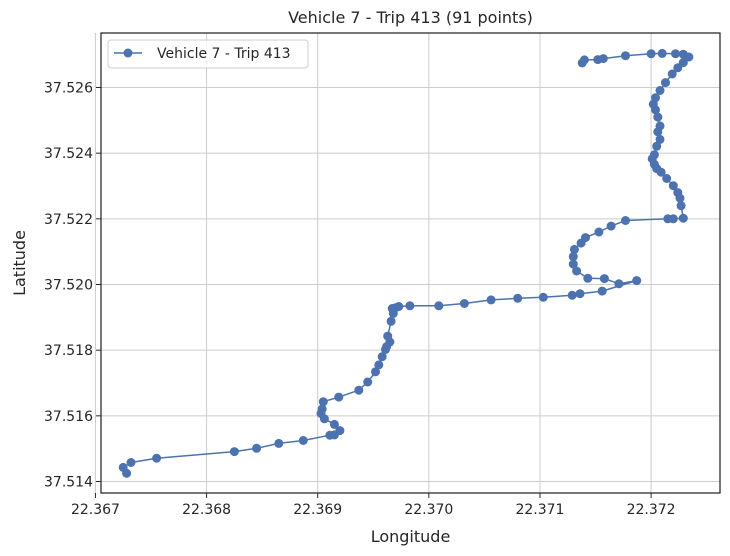 The width and height of the screenshot is (730, 556). I want to click on y-tick-label: 37.526, so click(68, 89).